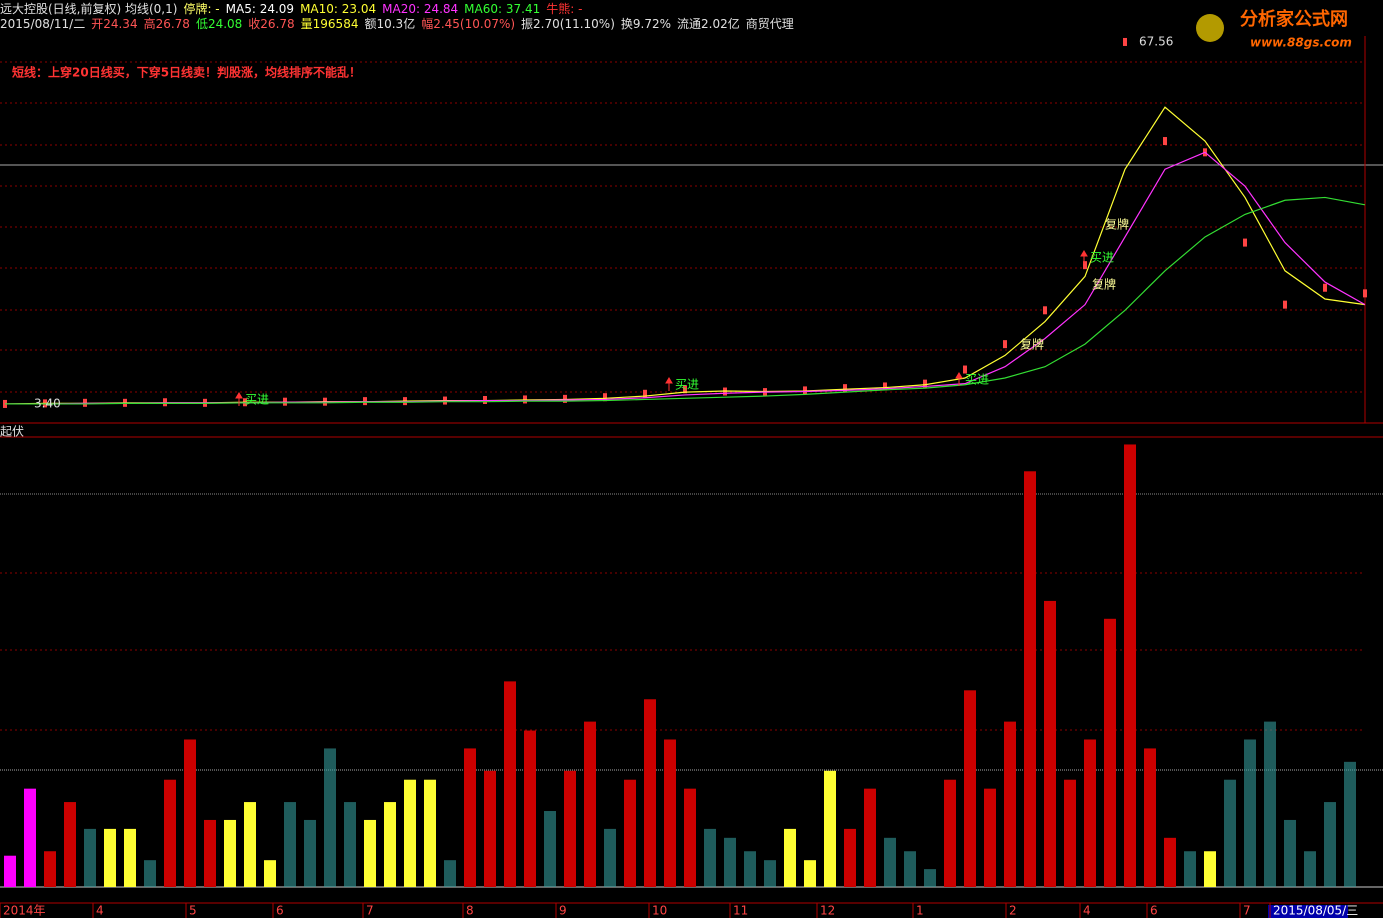 This screenshot has width=1383, height=918. I want to click on logo-url: www.88gs.com, so click(1301, 43).